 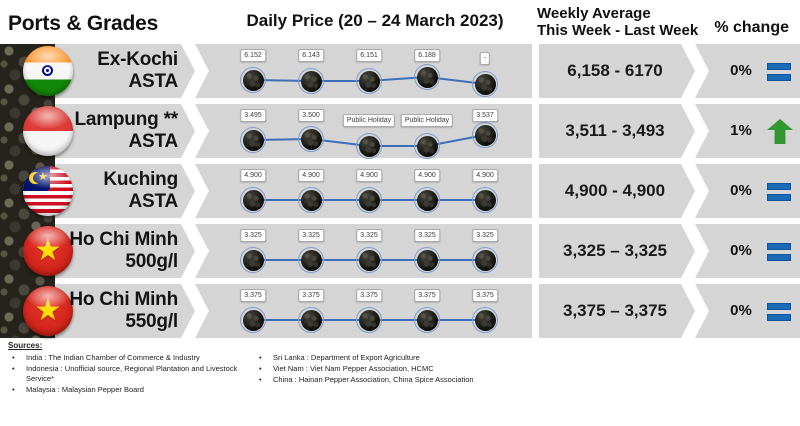 What do you see at coordinates (48, 131) in the screenshot?
I see `flag-indonesia-icon` at bounding box center [48, 131].